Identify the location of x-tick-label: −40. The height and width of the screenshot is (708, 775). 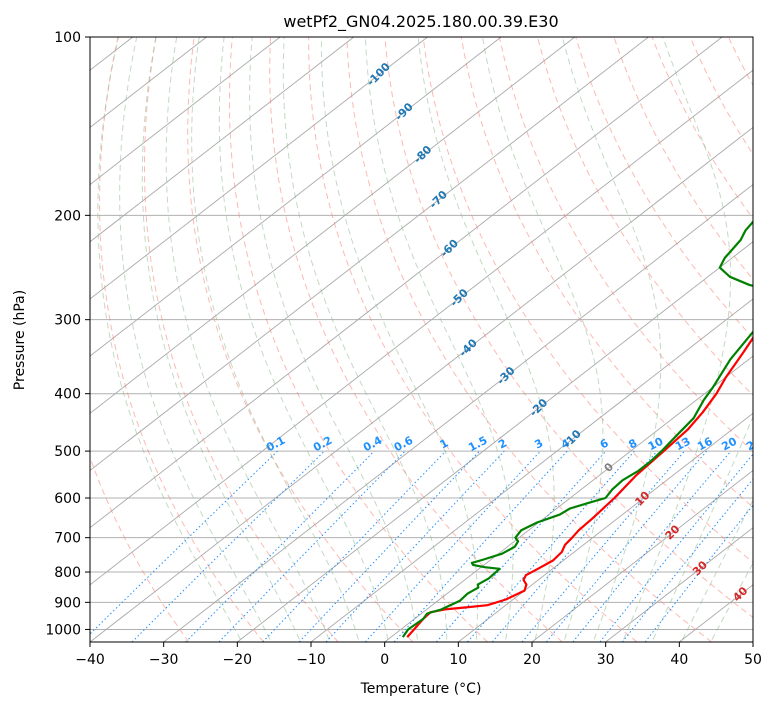
(90, 660).